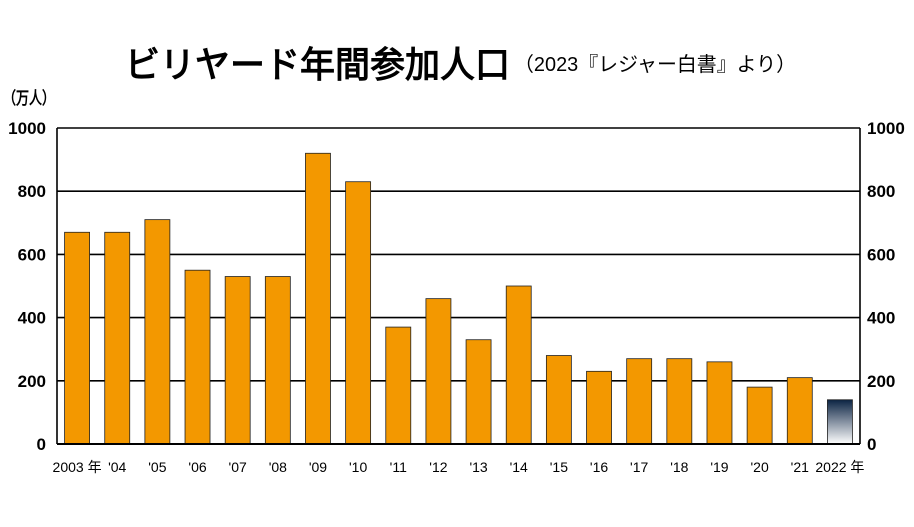 This screenshot has height=527, width=914. I want to click on x-tick-label-20: '20, so click(760, 467).